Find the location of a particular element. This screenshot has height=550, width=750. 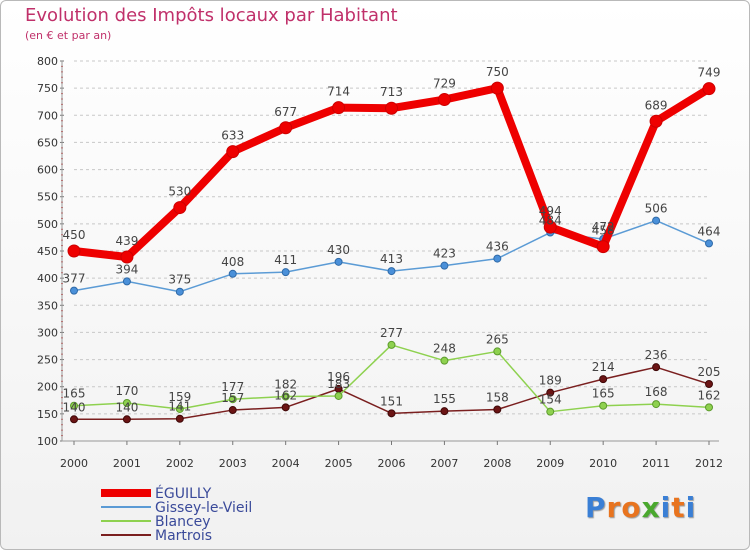

data-label: 189 is located at coordinates (550, 381).